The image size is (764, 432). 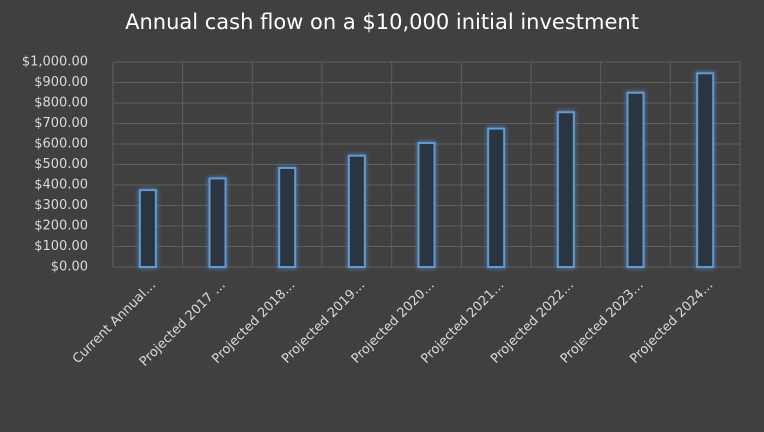 I want to click on y-tick-label: $200.00, so click(x=61, y=226).